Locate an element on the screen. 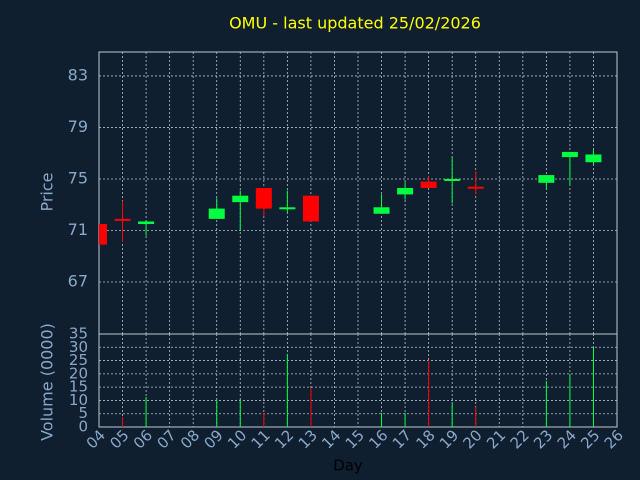  chart-title: OMU - last updated 25/02/2026 is located at coordinates (355, 23).